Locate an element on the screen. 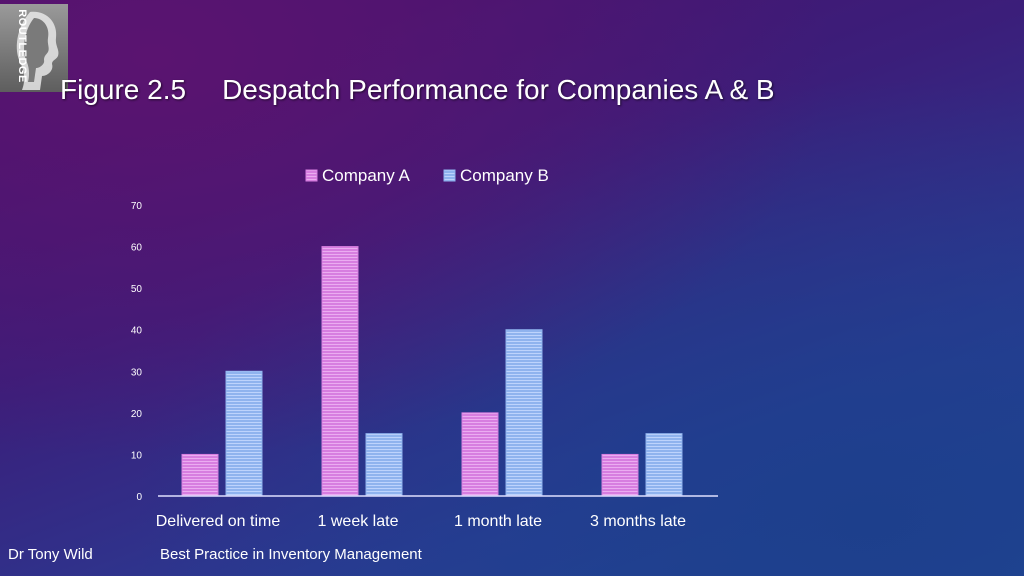  bar-company-a-1-month-late is located at coordinates (480, 454).